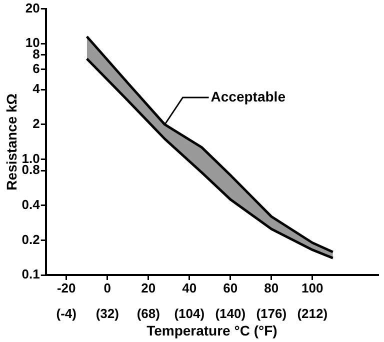 The height and width of the screenshot is (342, 384). What do you see at coordinates (148, 288) in the screenshot?
I see `x-tick-label: 20` at bounding box center [148, 288].